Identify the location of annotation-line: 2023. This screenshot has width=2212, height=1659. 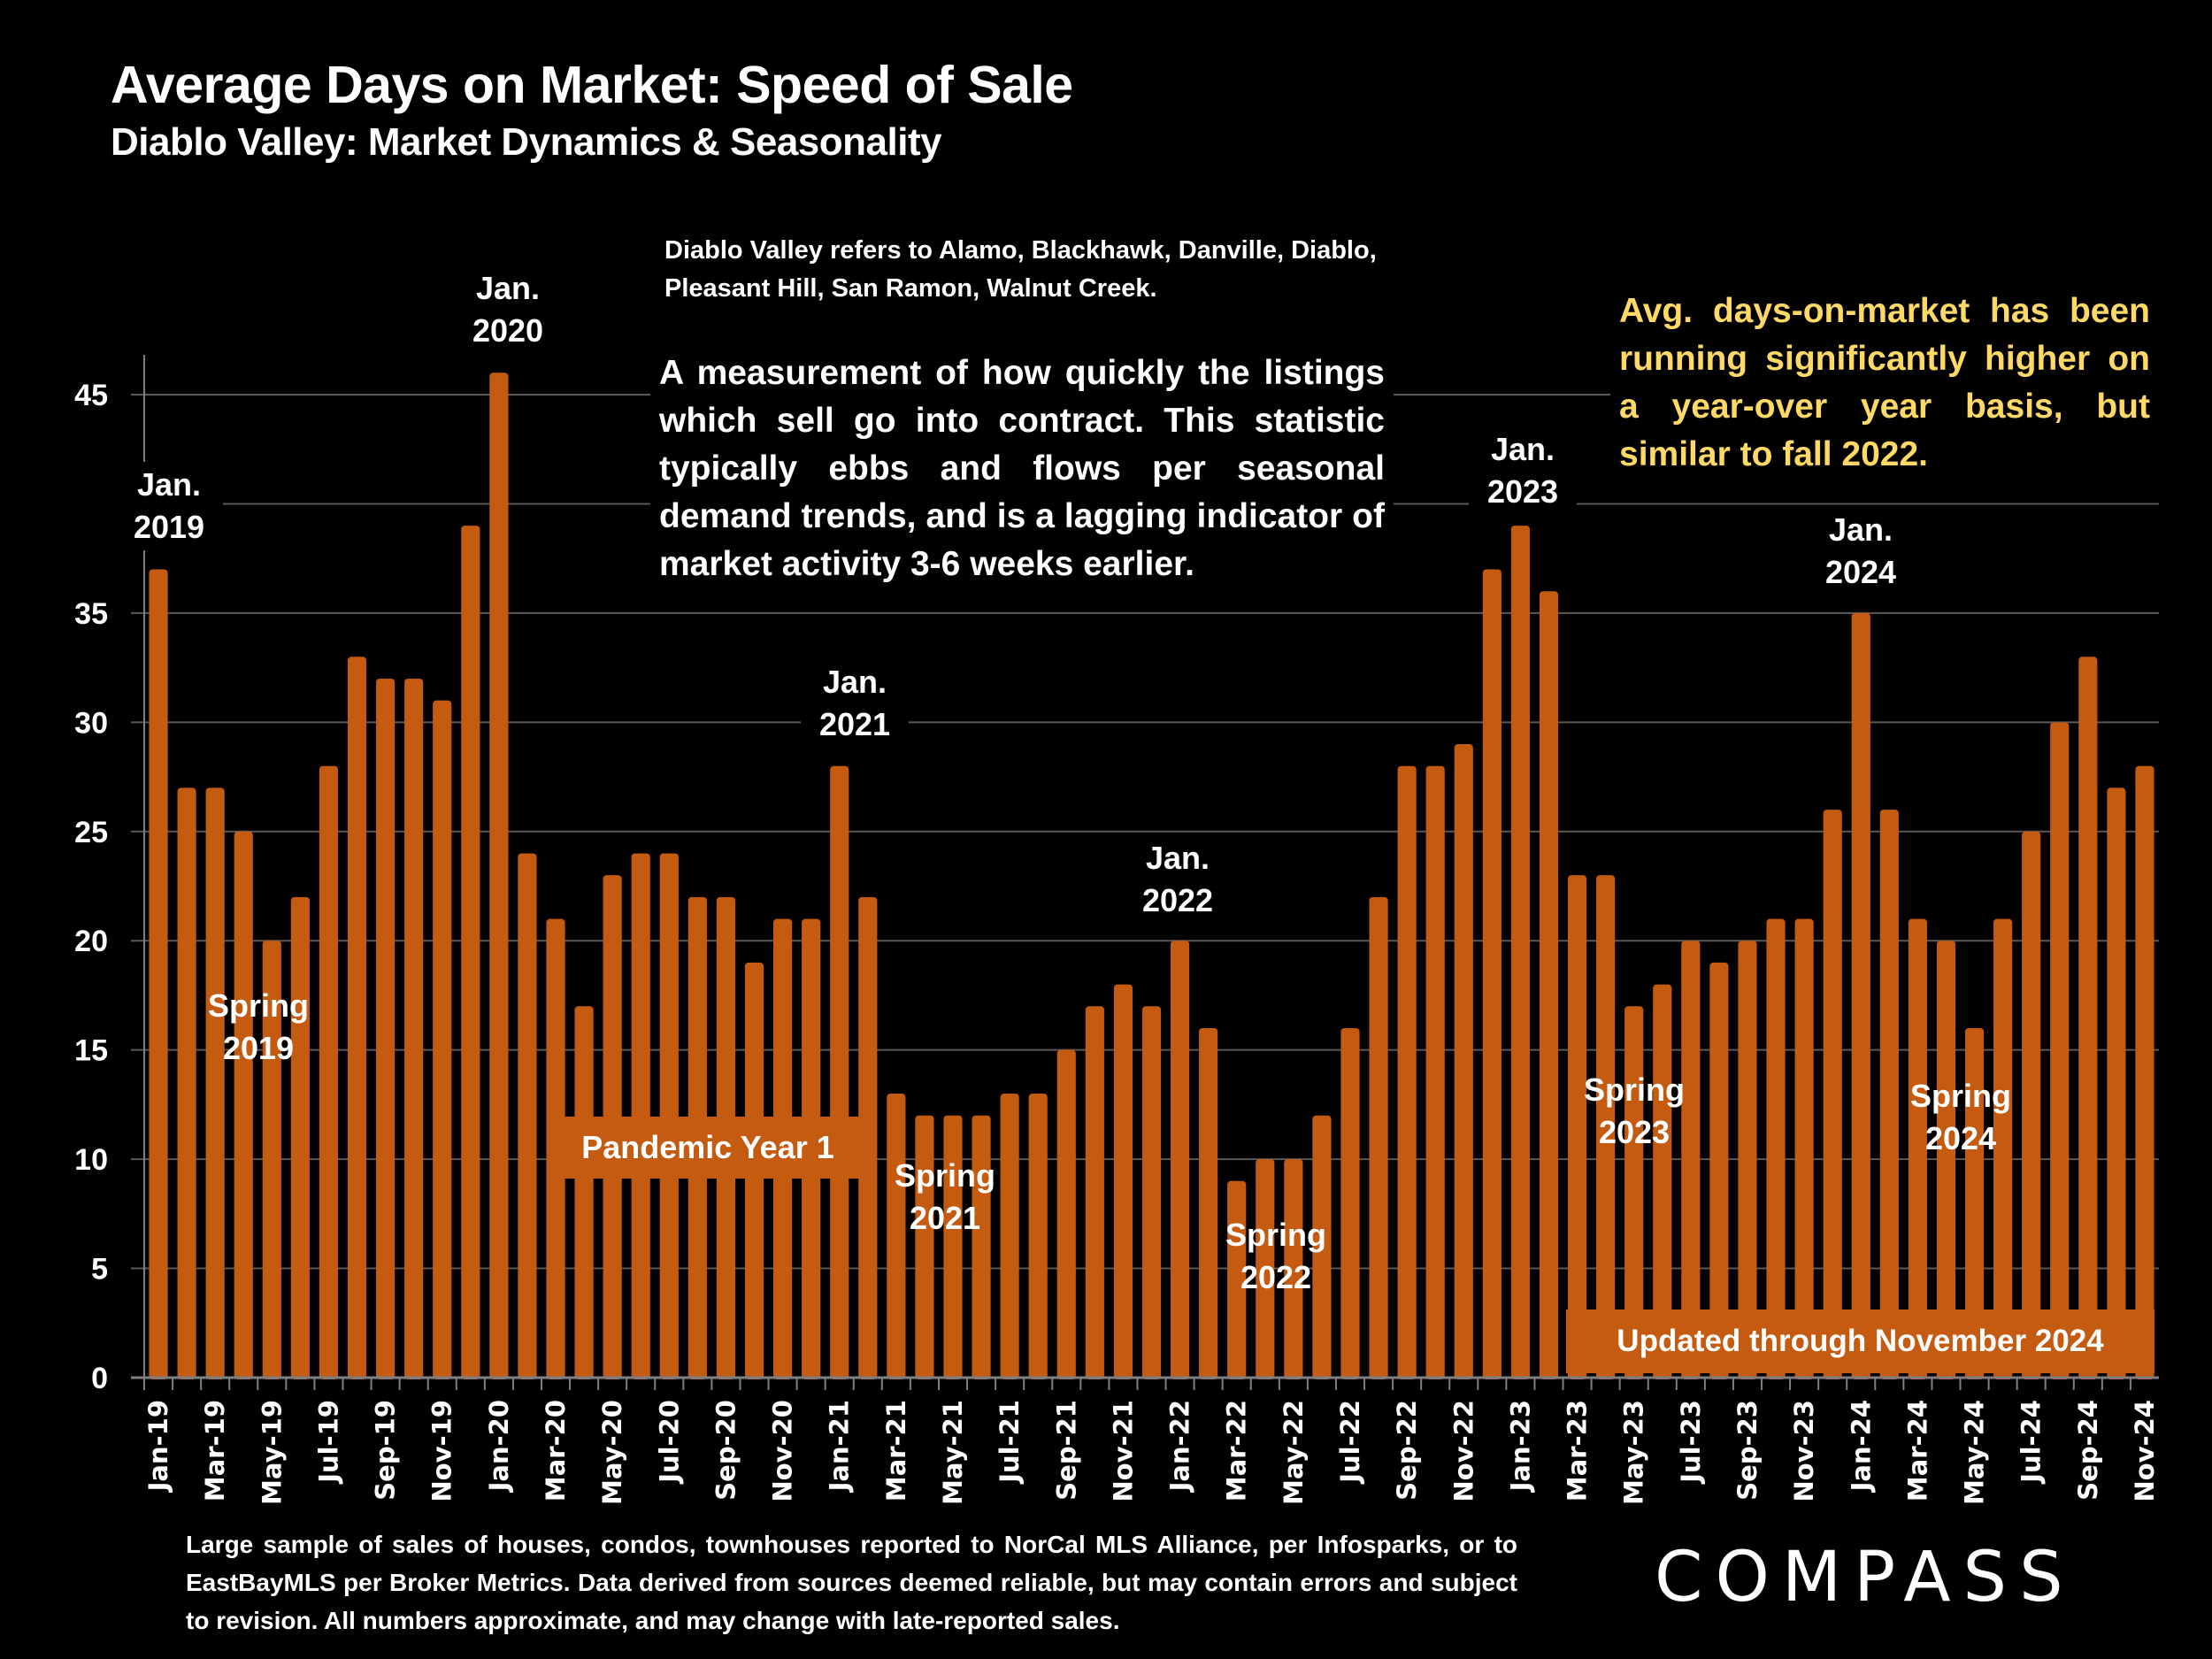
(1522, 492).